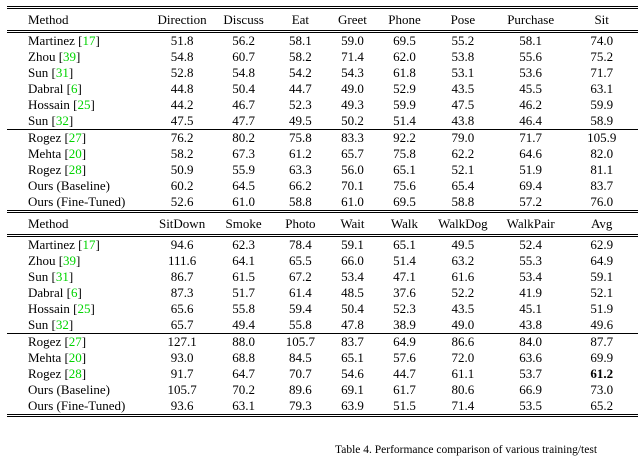 The height and width of the screenshot is (457, 640). What do you see at coordinates (602, 292) in the screenshot?
I see `value-cell: 52.1` at bounding box center [602, 292].